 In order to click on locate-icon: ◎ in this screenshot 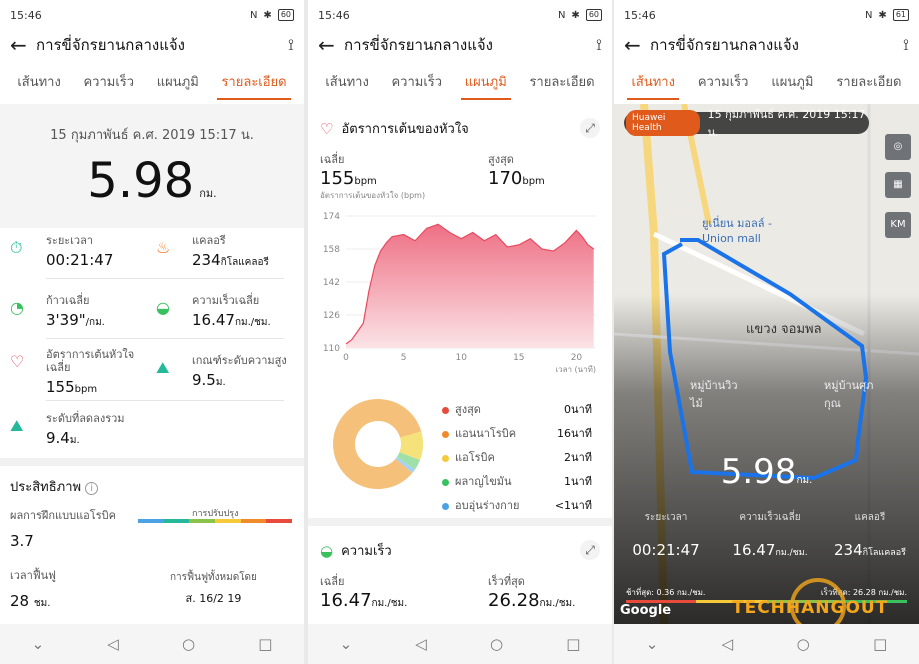, I will do `click(898, 147)`.